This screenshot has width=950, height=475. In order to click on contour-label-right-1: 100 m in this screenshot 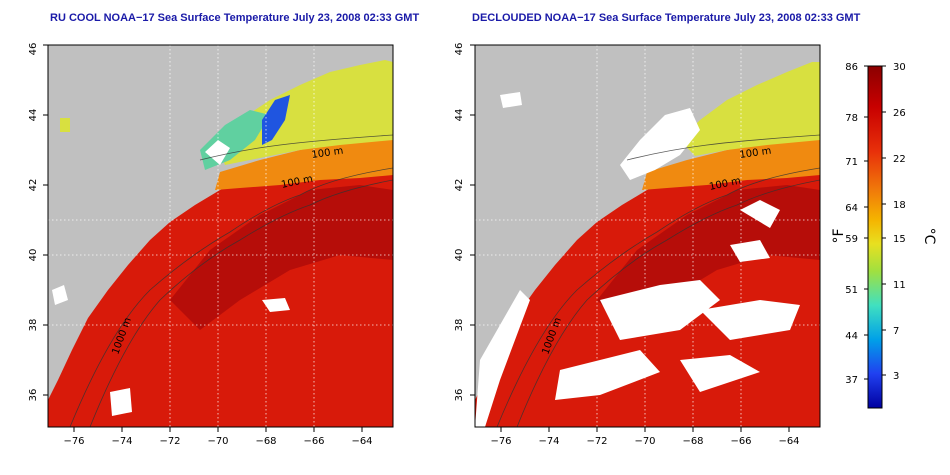, I will do `click(755, 153)`.